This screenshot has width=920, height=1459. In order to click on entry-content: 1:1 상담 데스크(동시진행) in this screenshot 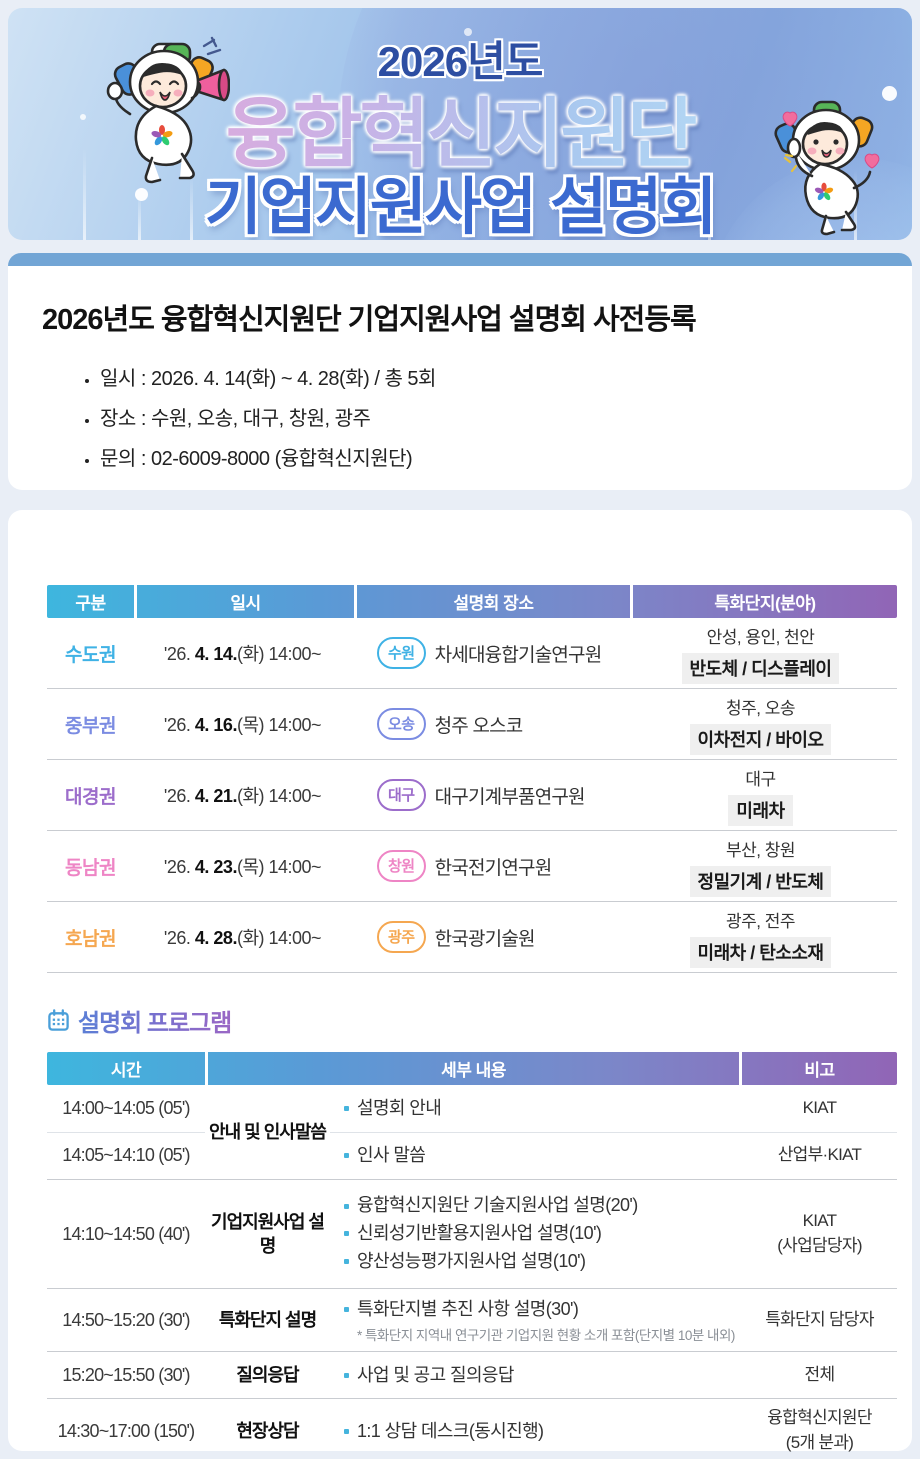, I will do `click(536, 1431)`.